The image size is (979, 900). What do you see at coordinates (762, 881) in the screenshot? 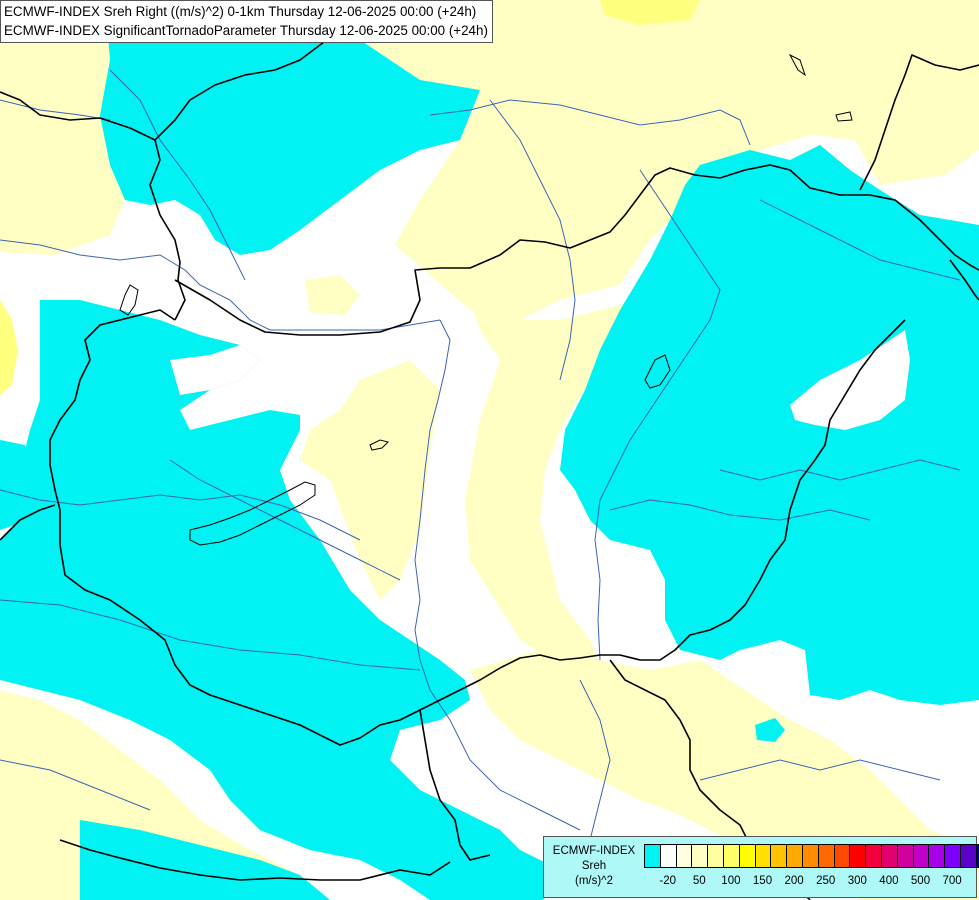
I see `legend-tick-label: 150` at bounding box center [762, 881].